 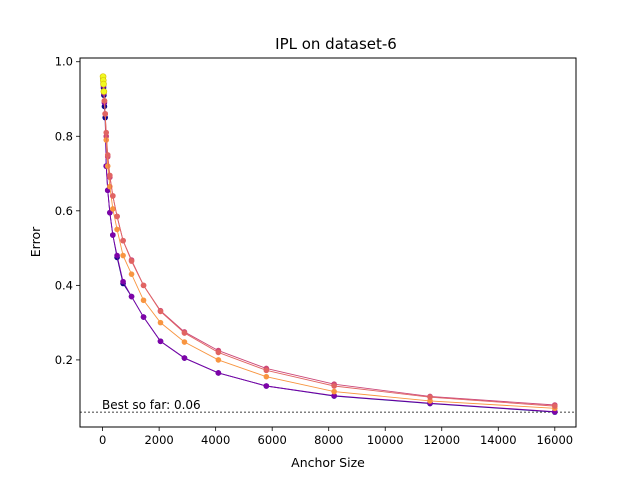 What do you see at coordinates (328, 440) in the screenshot?
I see `x-tick-label: 8000` at bounding box center [328, 440].